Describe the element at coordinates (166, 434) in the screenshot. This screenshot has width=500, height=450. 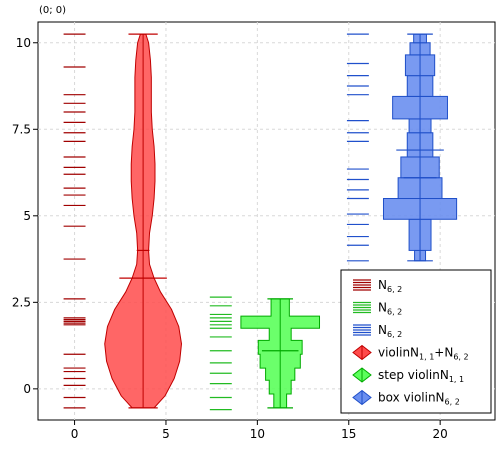
I see `x-tick-label: 5` at that location.